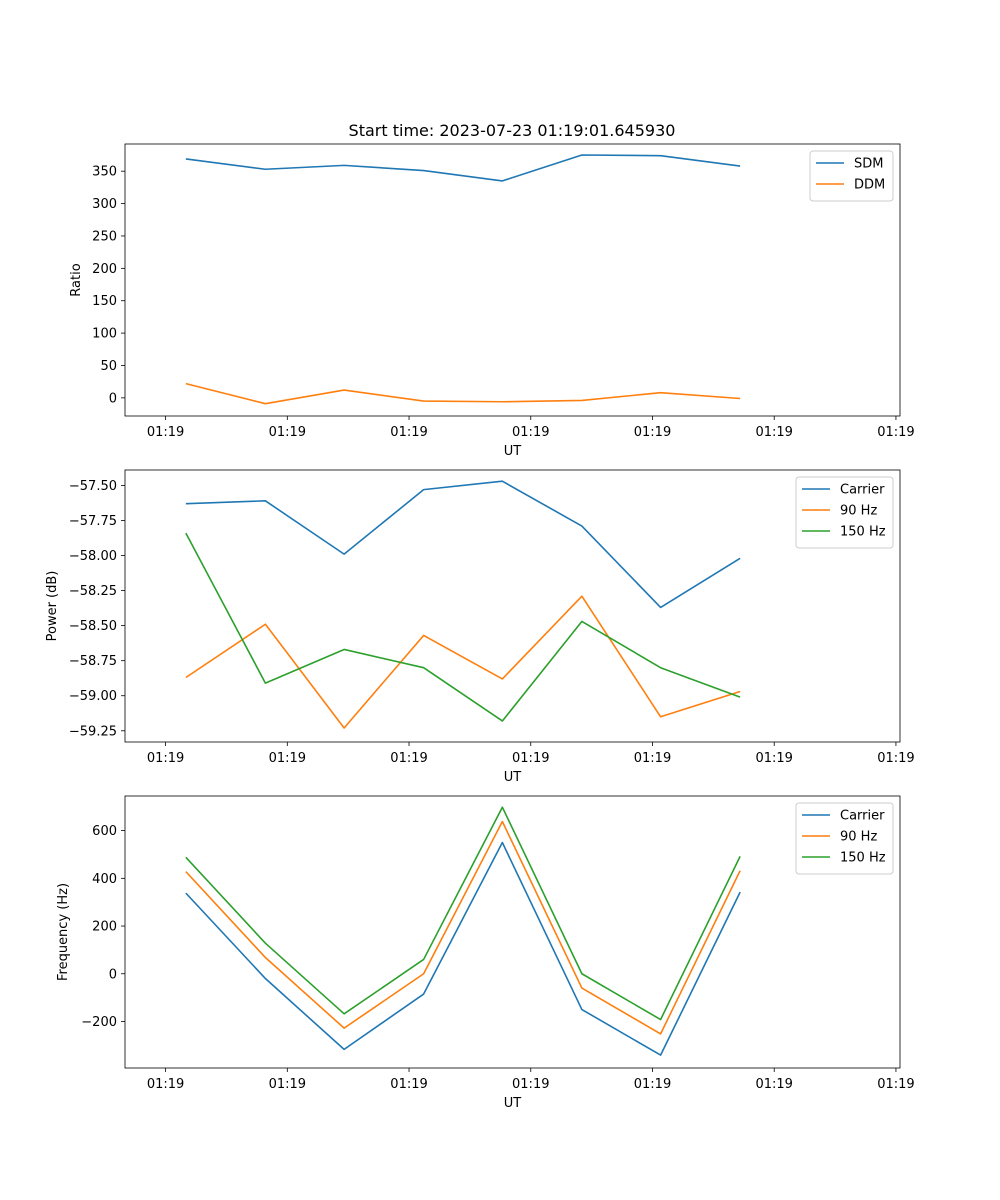 This screenshot has height=1200, width=1000. What do you see at coordinates (76, 279) in the screenshot?
I see `y-axis-label: Ratio` at bounding box center [76, 279].